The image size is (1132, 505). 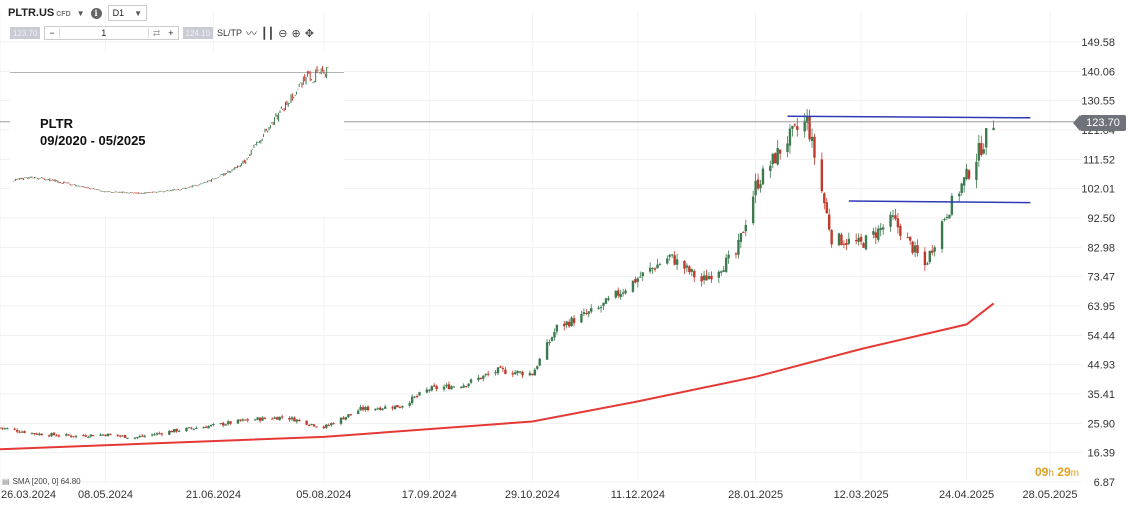 I want to click on x-tick-label: 12.03.2025, so click(x=861, y=495).